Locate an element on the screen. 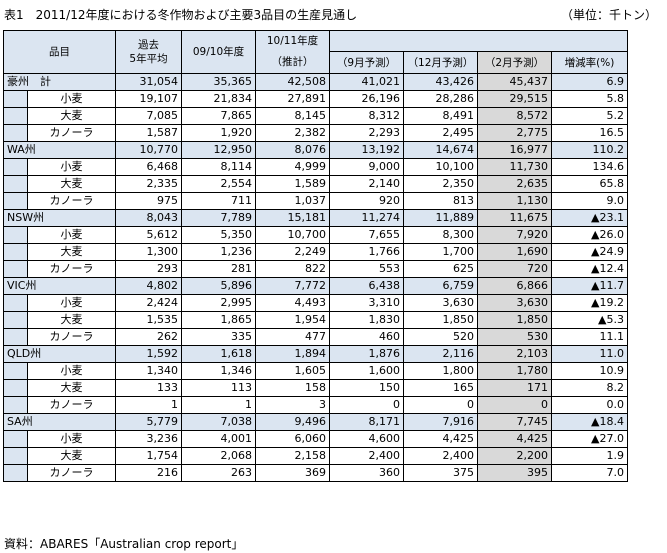 The image size is (667, 553). table-cell: 110.2 is located at coordinates (589, 150).